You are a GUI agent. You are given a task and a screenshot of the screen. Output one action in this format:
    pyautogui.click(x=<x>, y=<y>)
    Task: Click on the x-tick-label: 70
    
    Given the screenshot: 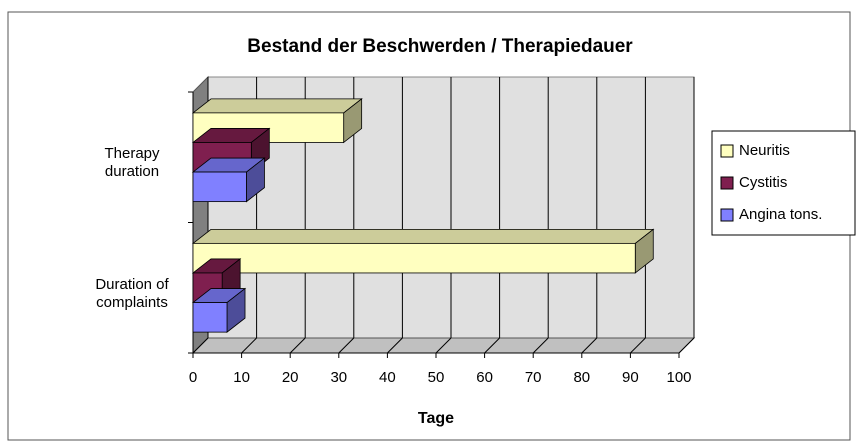 What is the action you would take?
    pyautogui.click(x=533, y=377)
    